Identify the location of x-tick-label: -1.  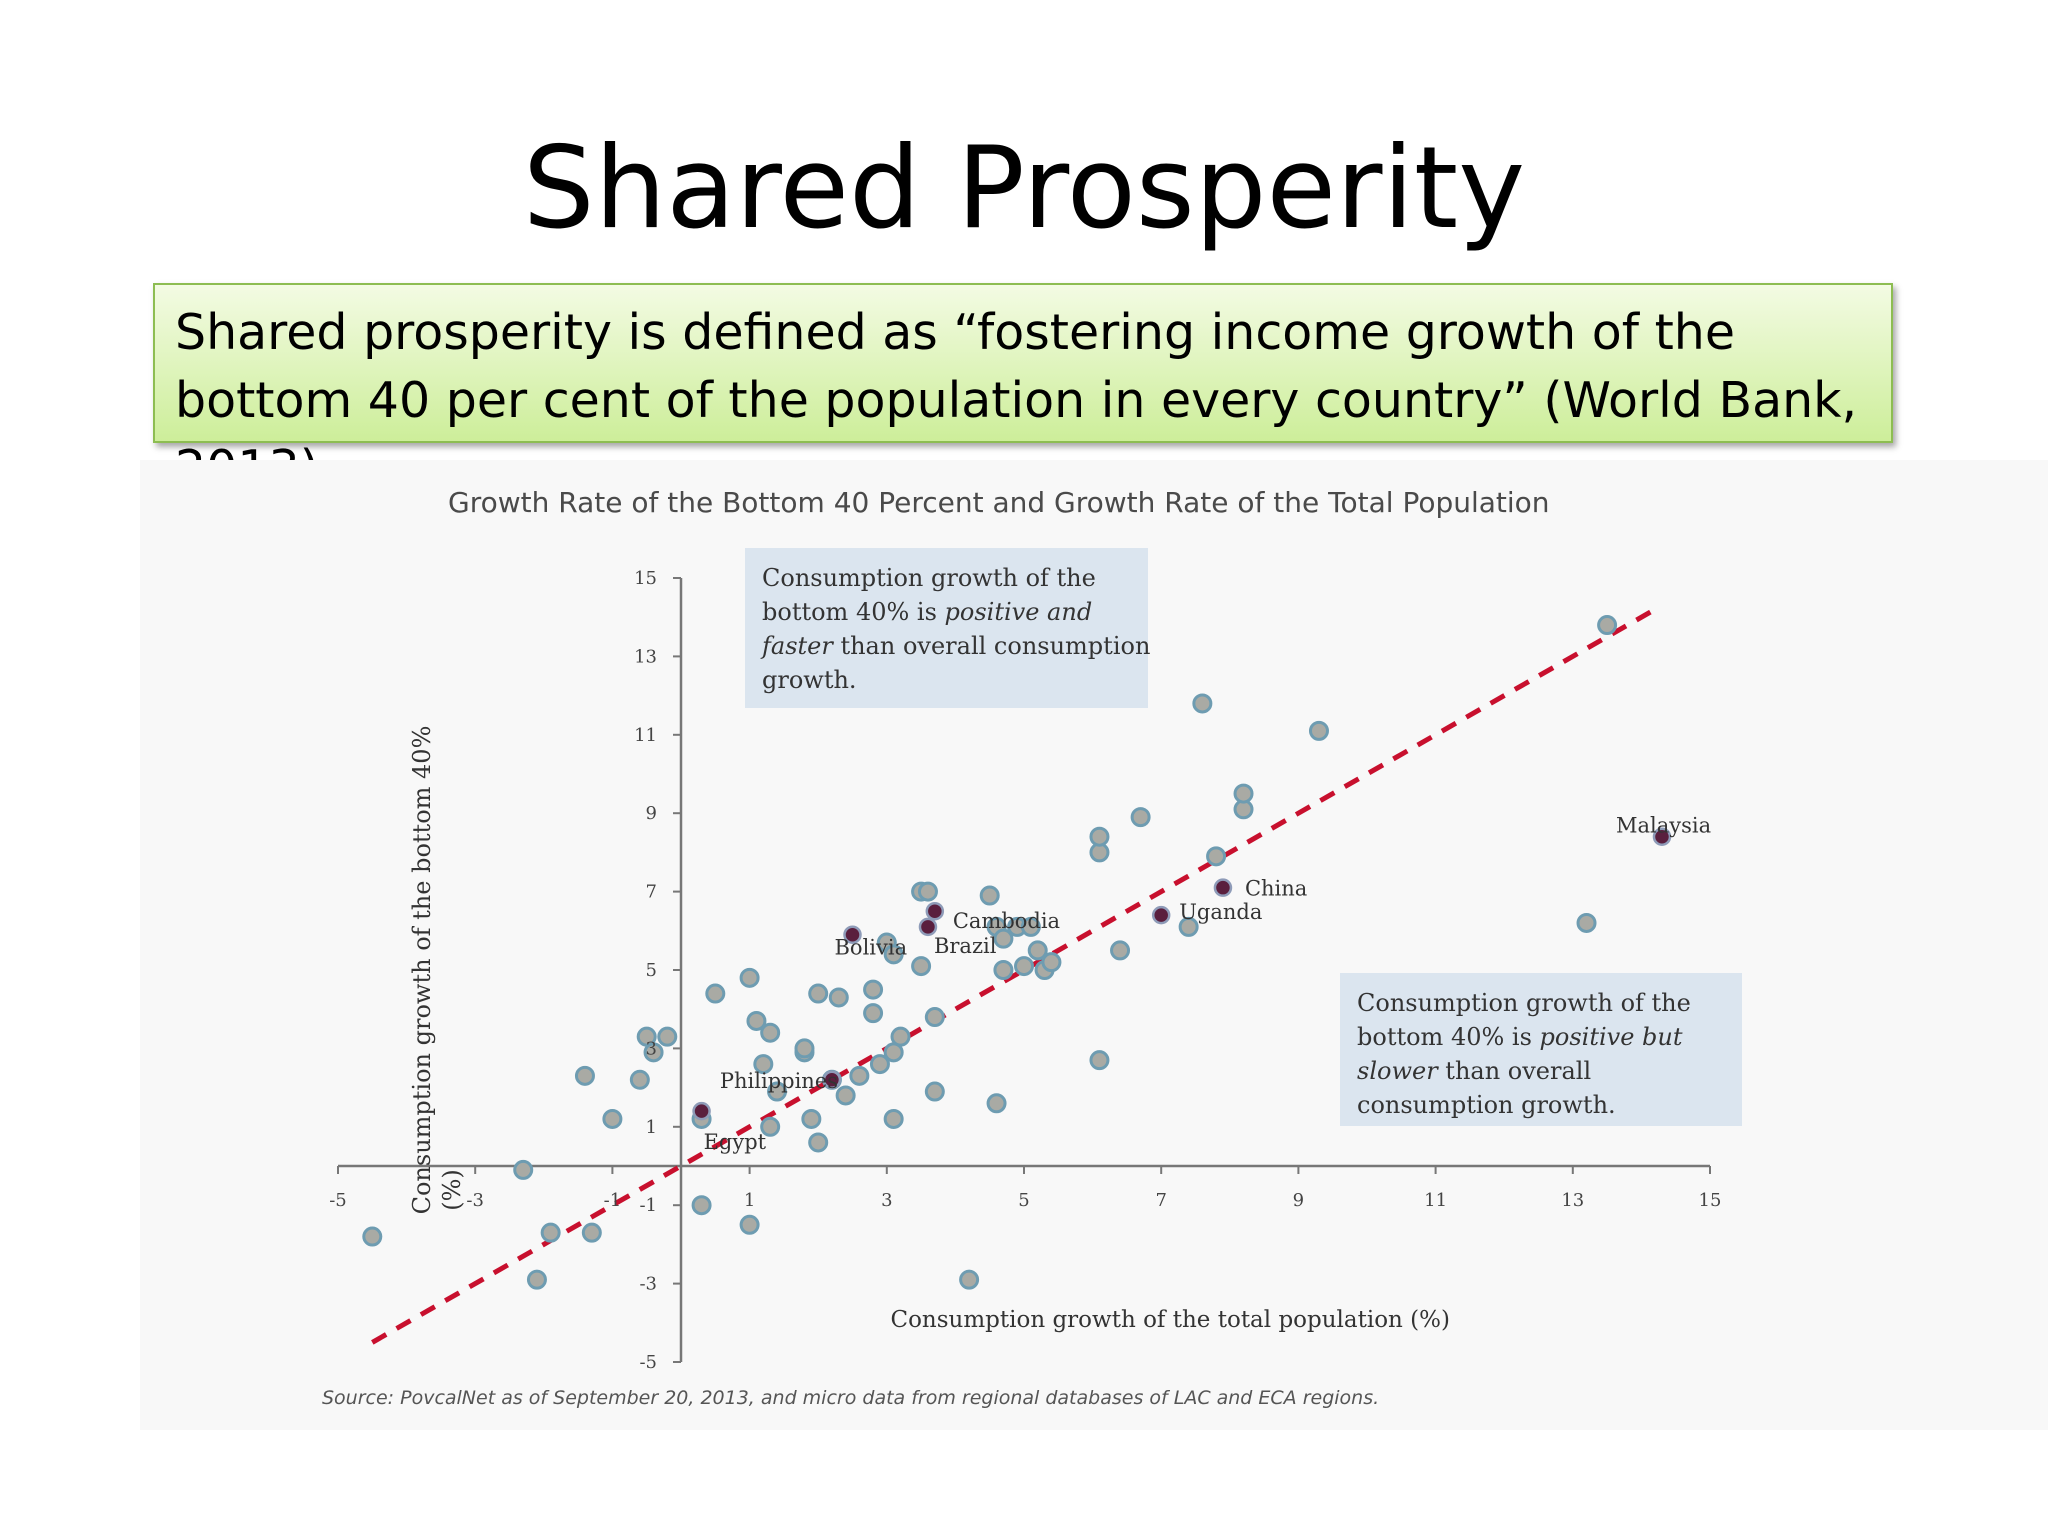
(613, 1200).